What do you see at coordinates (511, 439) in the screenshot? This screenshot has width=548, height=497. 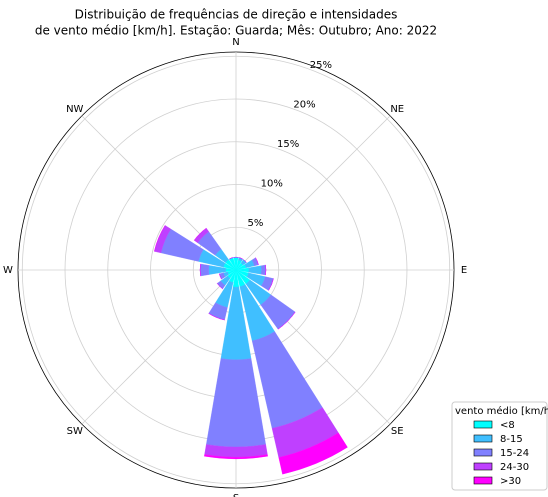 I see `legend-label: 8-15` at bounding box center [511, 439].